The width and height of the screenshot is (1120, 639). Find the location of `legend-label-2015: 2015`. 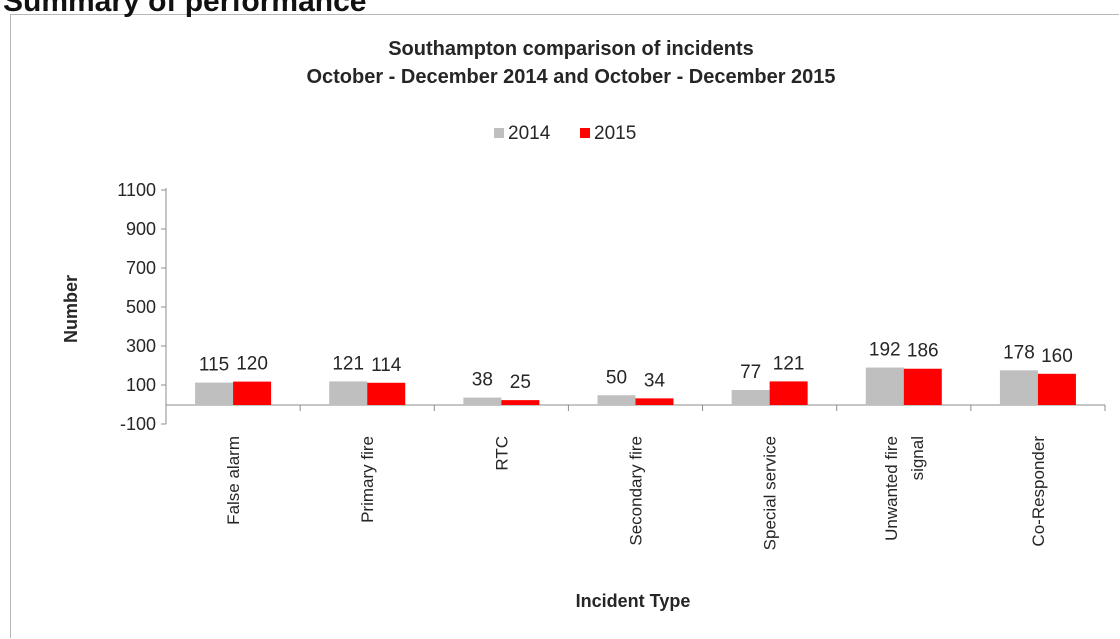

legend-label-2015: 2015 is located at coordinates (615, 133).